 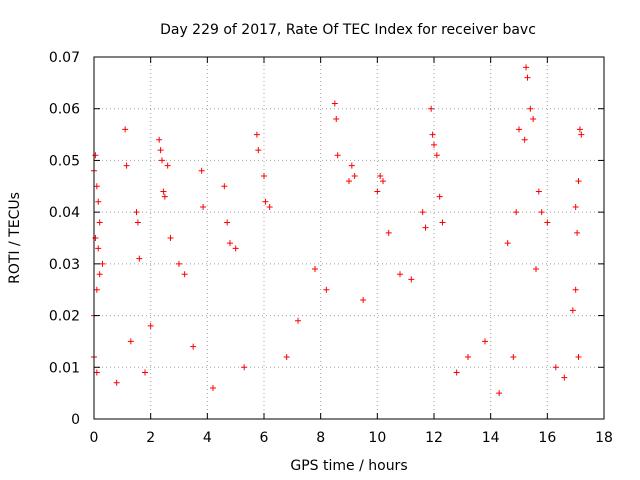 What do you see at coordinates (94, 438) in the screenshot?
I see `x-tick-label: 0` at bounding box center [94, 438].